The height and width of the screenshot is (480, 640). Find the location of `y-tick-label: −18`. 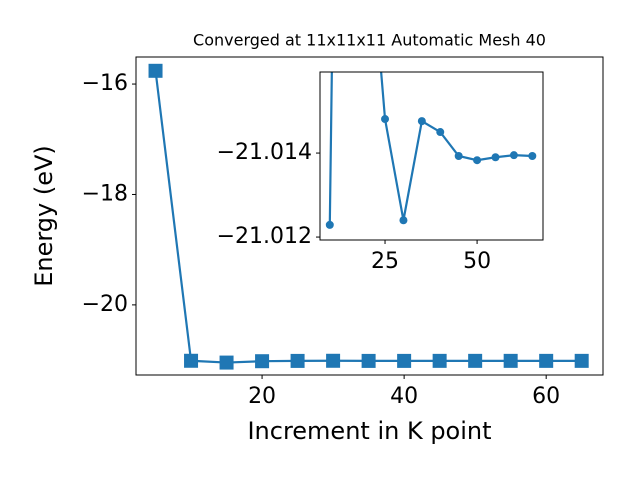

y-tick-label: −18 is located at coordinates (105, 193).